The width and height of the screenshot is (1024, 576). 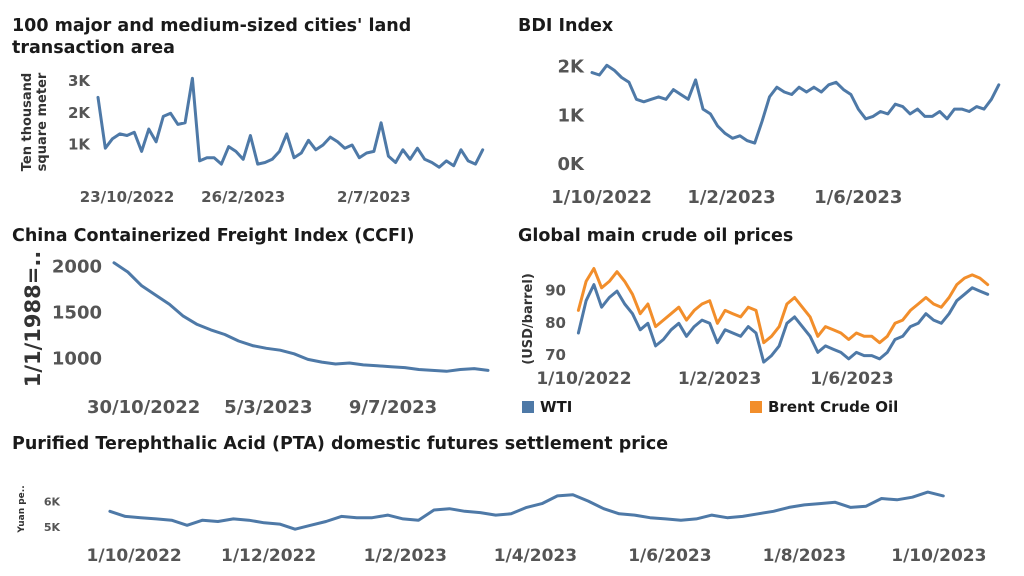 I want to click on land-x-tick-label: 23/10/2022, so click(x=127, y=197).